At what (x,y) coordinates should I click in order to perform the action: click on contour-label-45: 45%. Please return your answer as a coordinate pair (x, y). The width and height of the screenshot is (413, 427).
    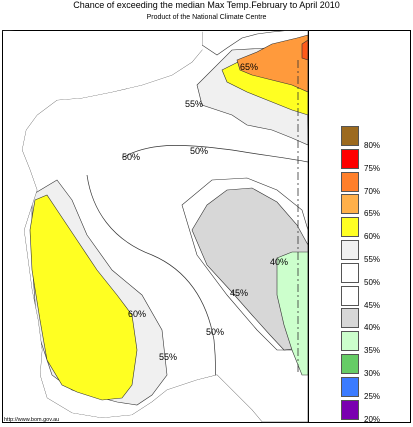
    Looking at the image, I should click on (239, 293).